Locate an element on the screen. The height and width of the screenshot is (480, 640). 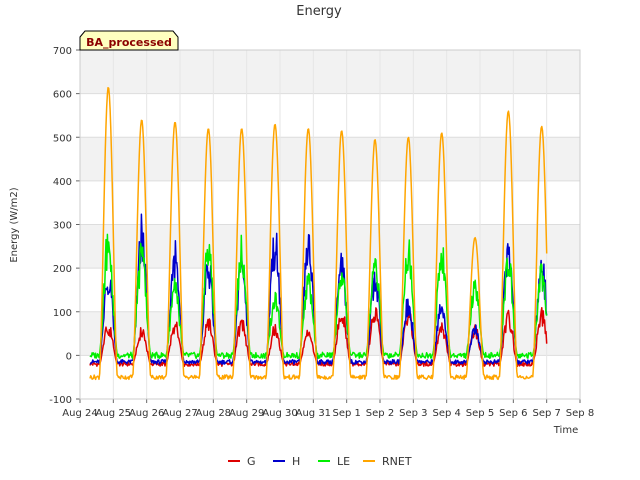
x-tick-label: Sep 6 is located at coordinates (513, 413).